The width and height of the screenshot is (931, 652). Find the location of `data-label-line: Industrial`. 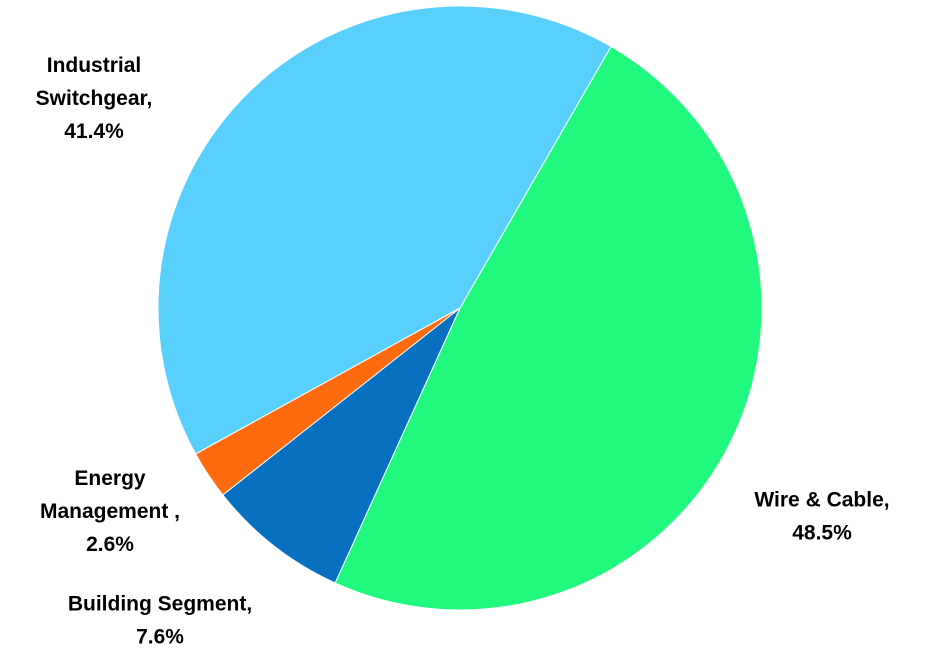

data-label-line: Industrial is located at coordinates (94, 65).